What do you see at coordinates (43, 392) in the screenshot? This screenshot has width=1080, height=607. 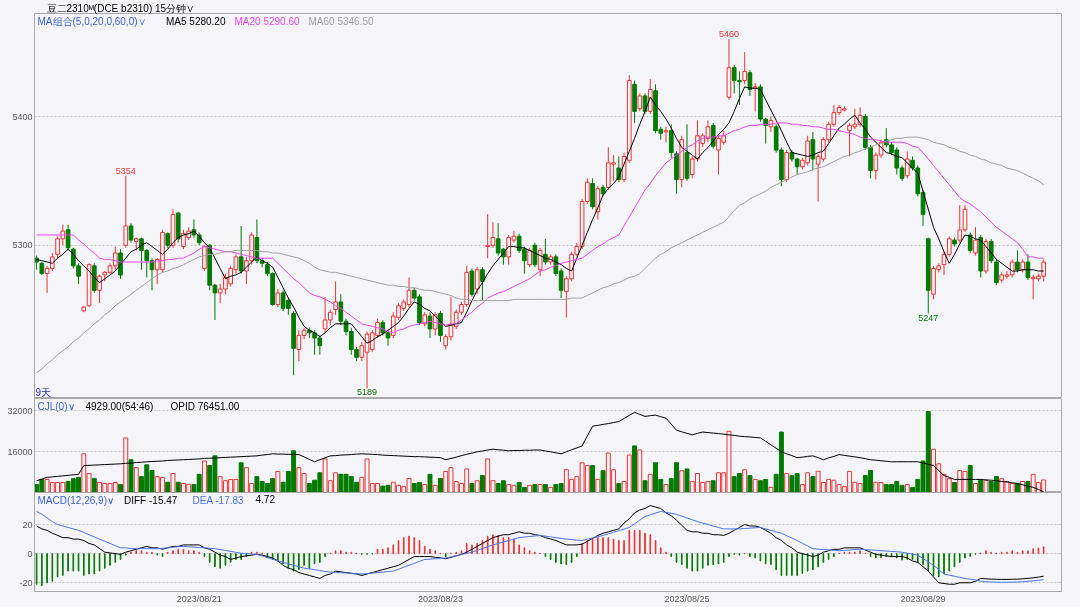 I see `x-axis-title: 9天` at bounding box center [43, 392].